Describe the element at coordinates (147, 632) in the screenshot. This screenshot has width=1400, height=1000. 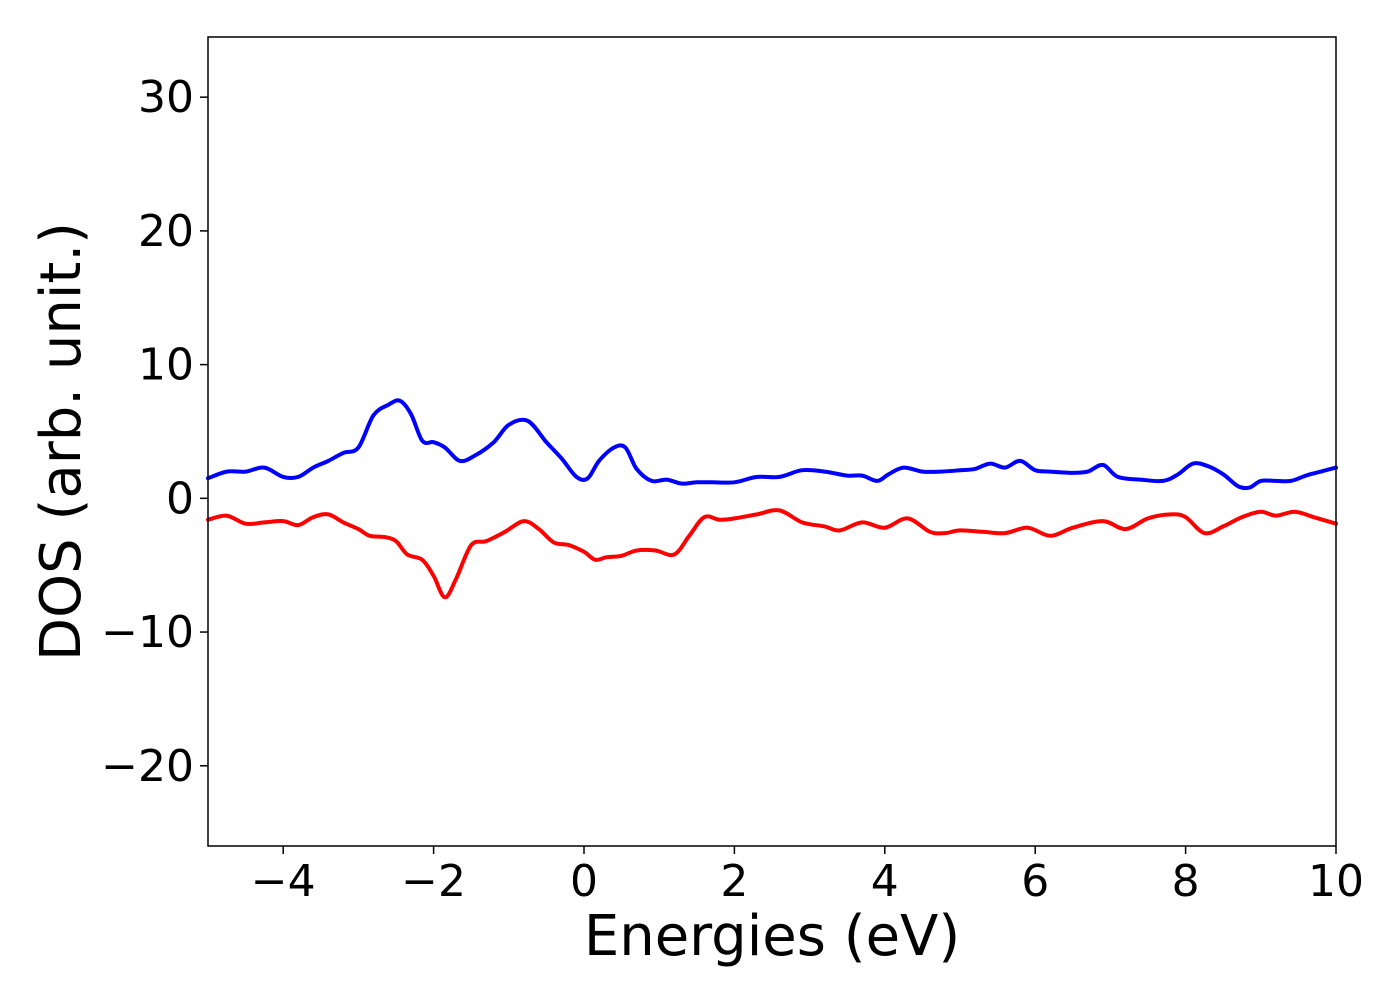
I see `y-tick-label: −10` at that location.